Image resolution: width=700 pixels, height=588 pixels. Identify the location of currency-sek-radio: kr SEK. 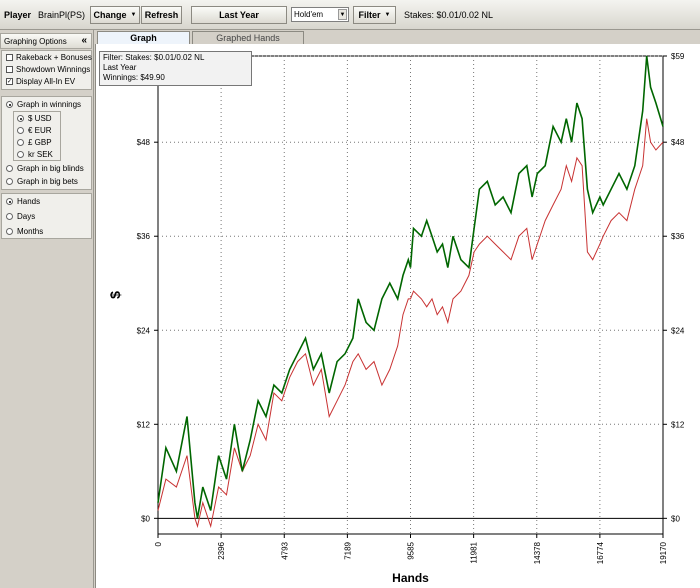
(35, 154).